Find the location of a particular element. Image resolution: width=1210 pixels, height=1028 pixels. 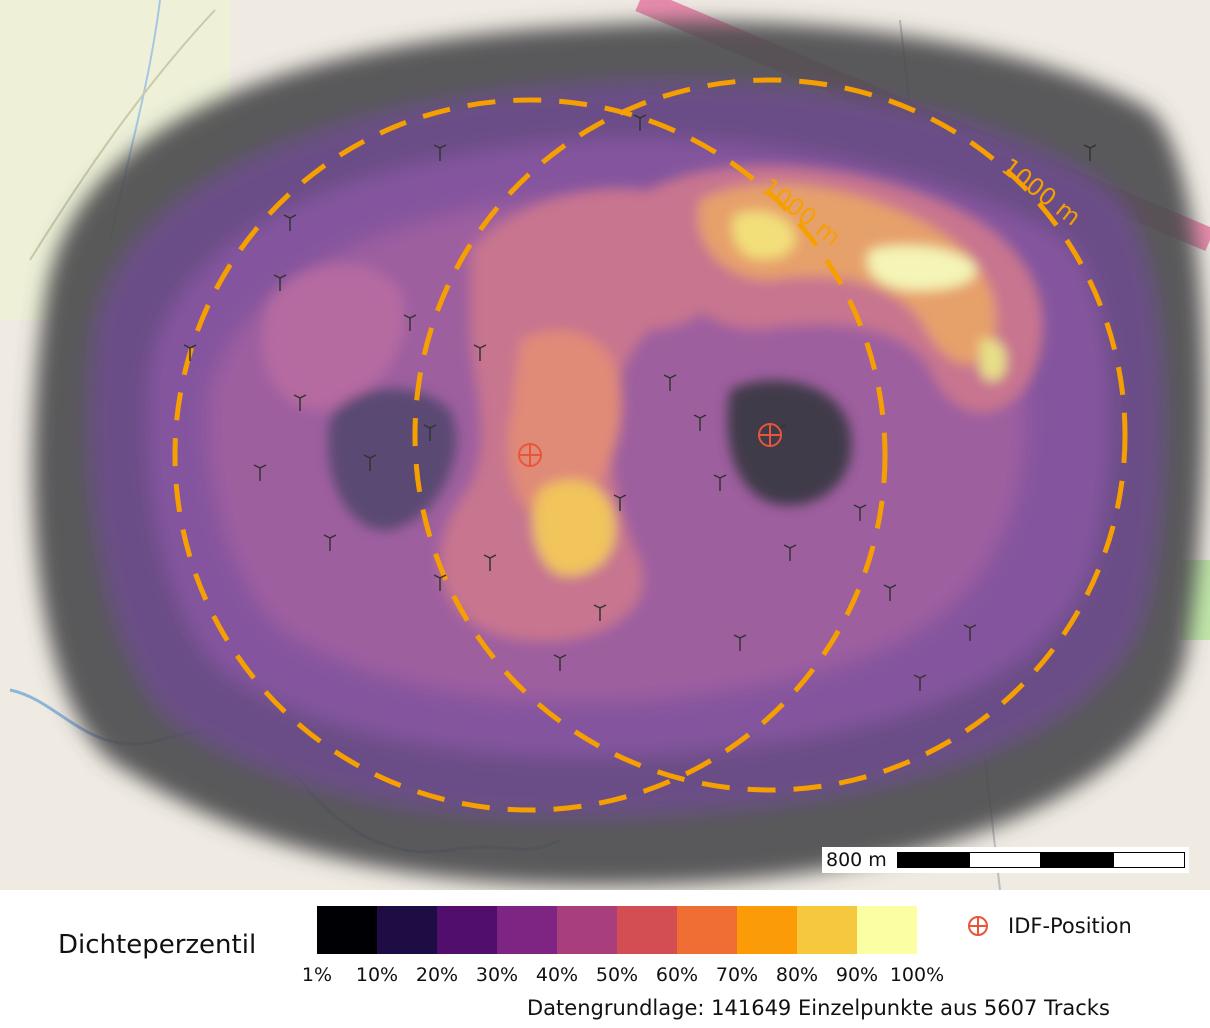

color-scale-tick: 60% is located at coordinates (677, 975).